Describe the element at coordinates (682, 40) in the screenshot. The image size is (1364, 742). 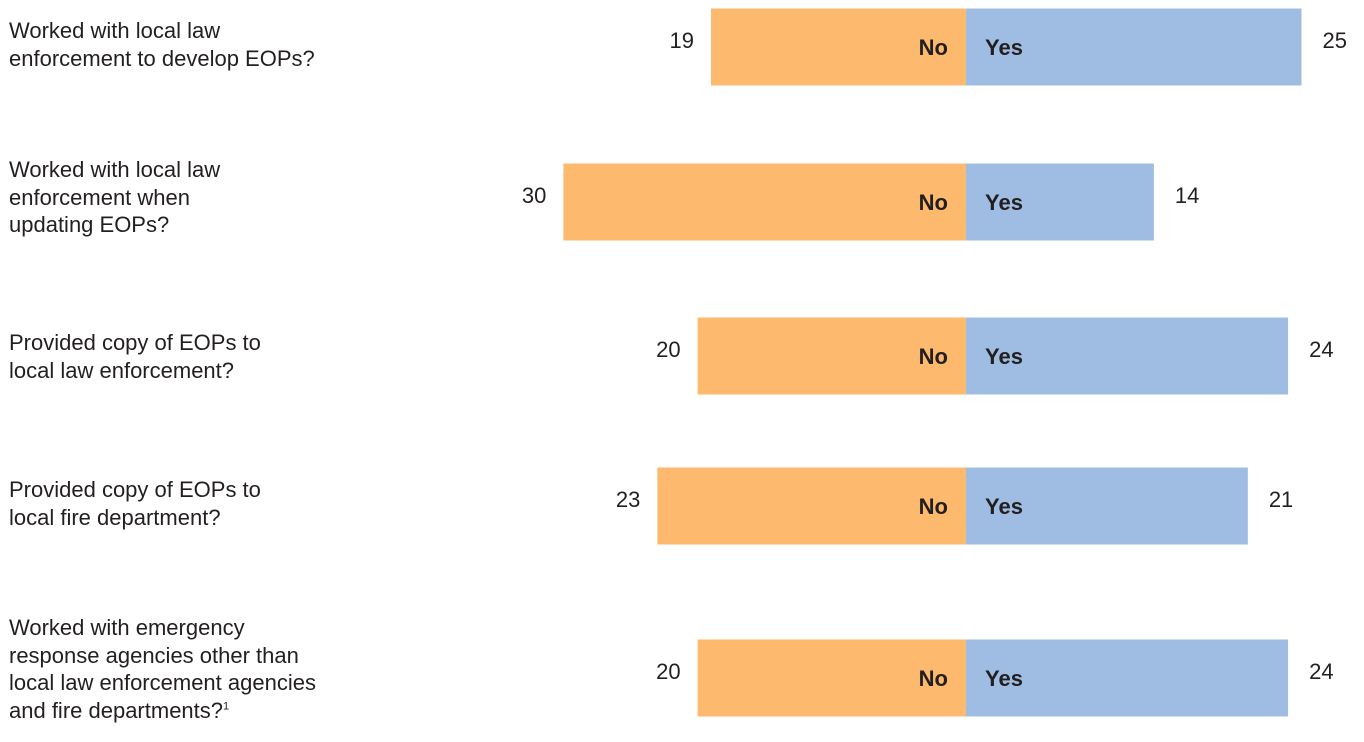
I see `value-label-no: 19` at that location.